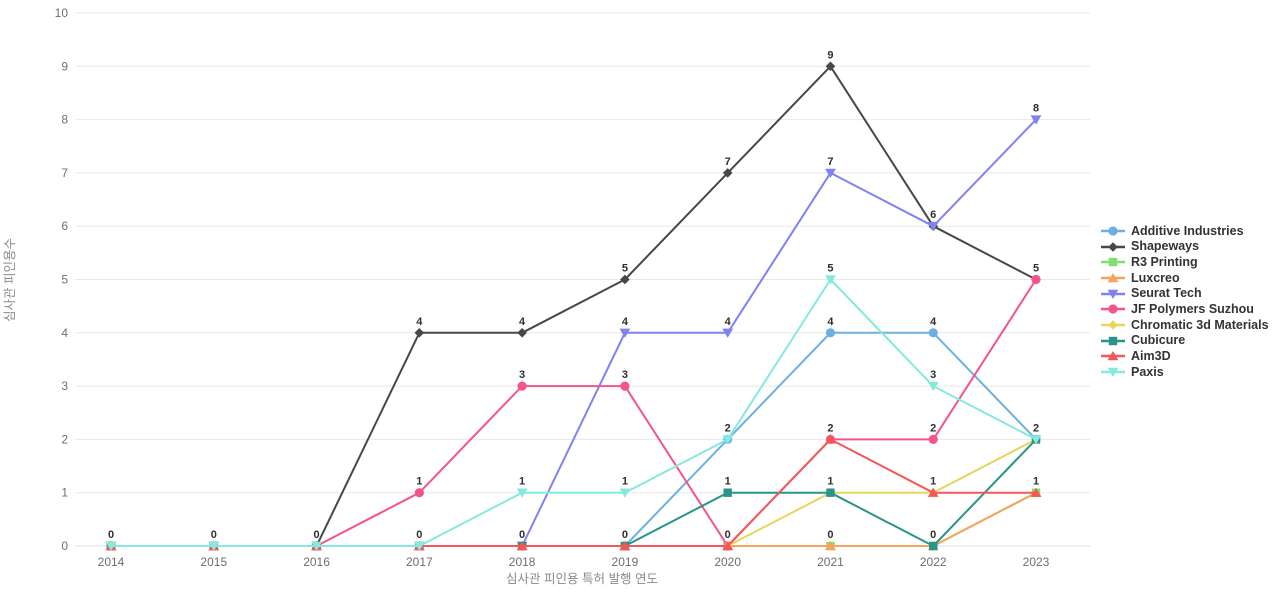 The width and height of the screenshot is (1280, 600). I want to click on y-tick-label: 10, so click(62, 13).